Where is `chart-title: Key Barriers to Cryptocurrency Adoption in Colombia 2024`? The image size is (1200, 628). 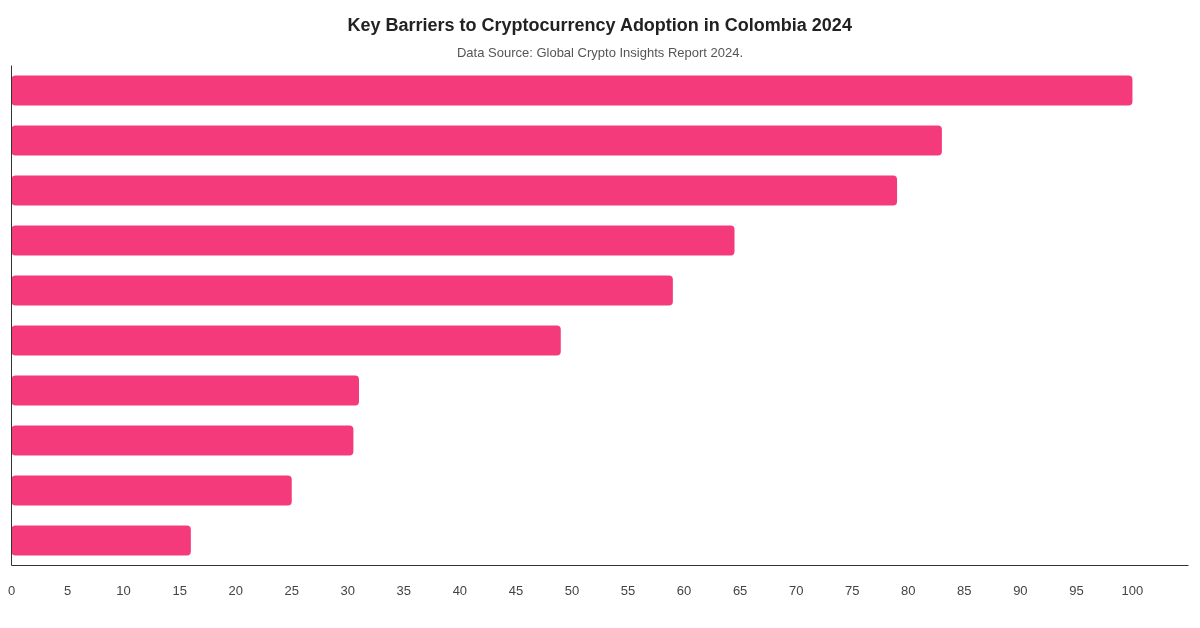 chart-title: Key Barriers to Cryptocurrency Adoption in Colombia 2024 is located at coordinates (599, 24).